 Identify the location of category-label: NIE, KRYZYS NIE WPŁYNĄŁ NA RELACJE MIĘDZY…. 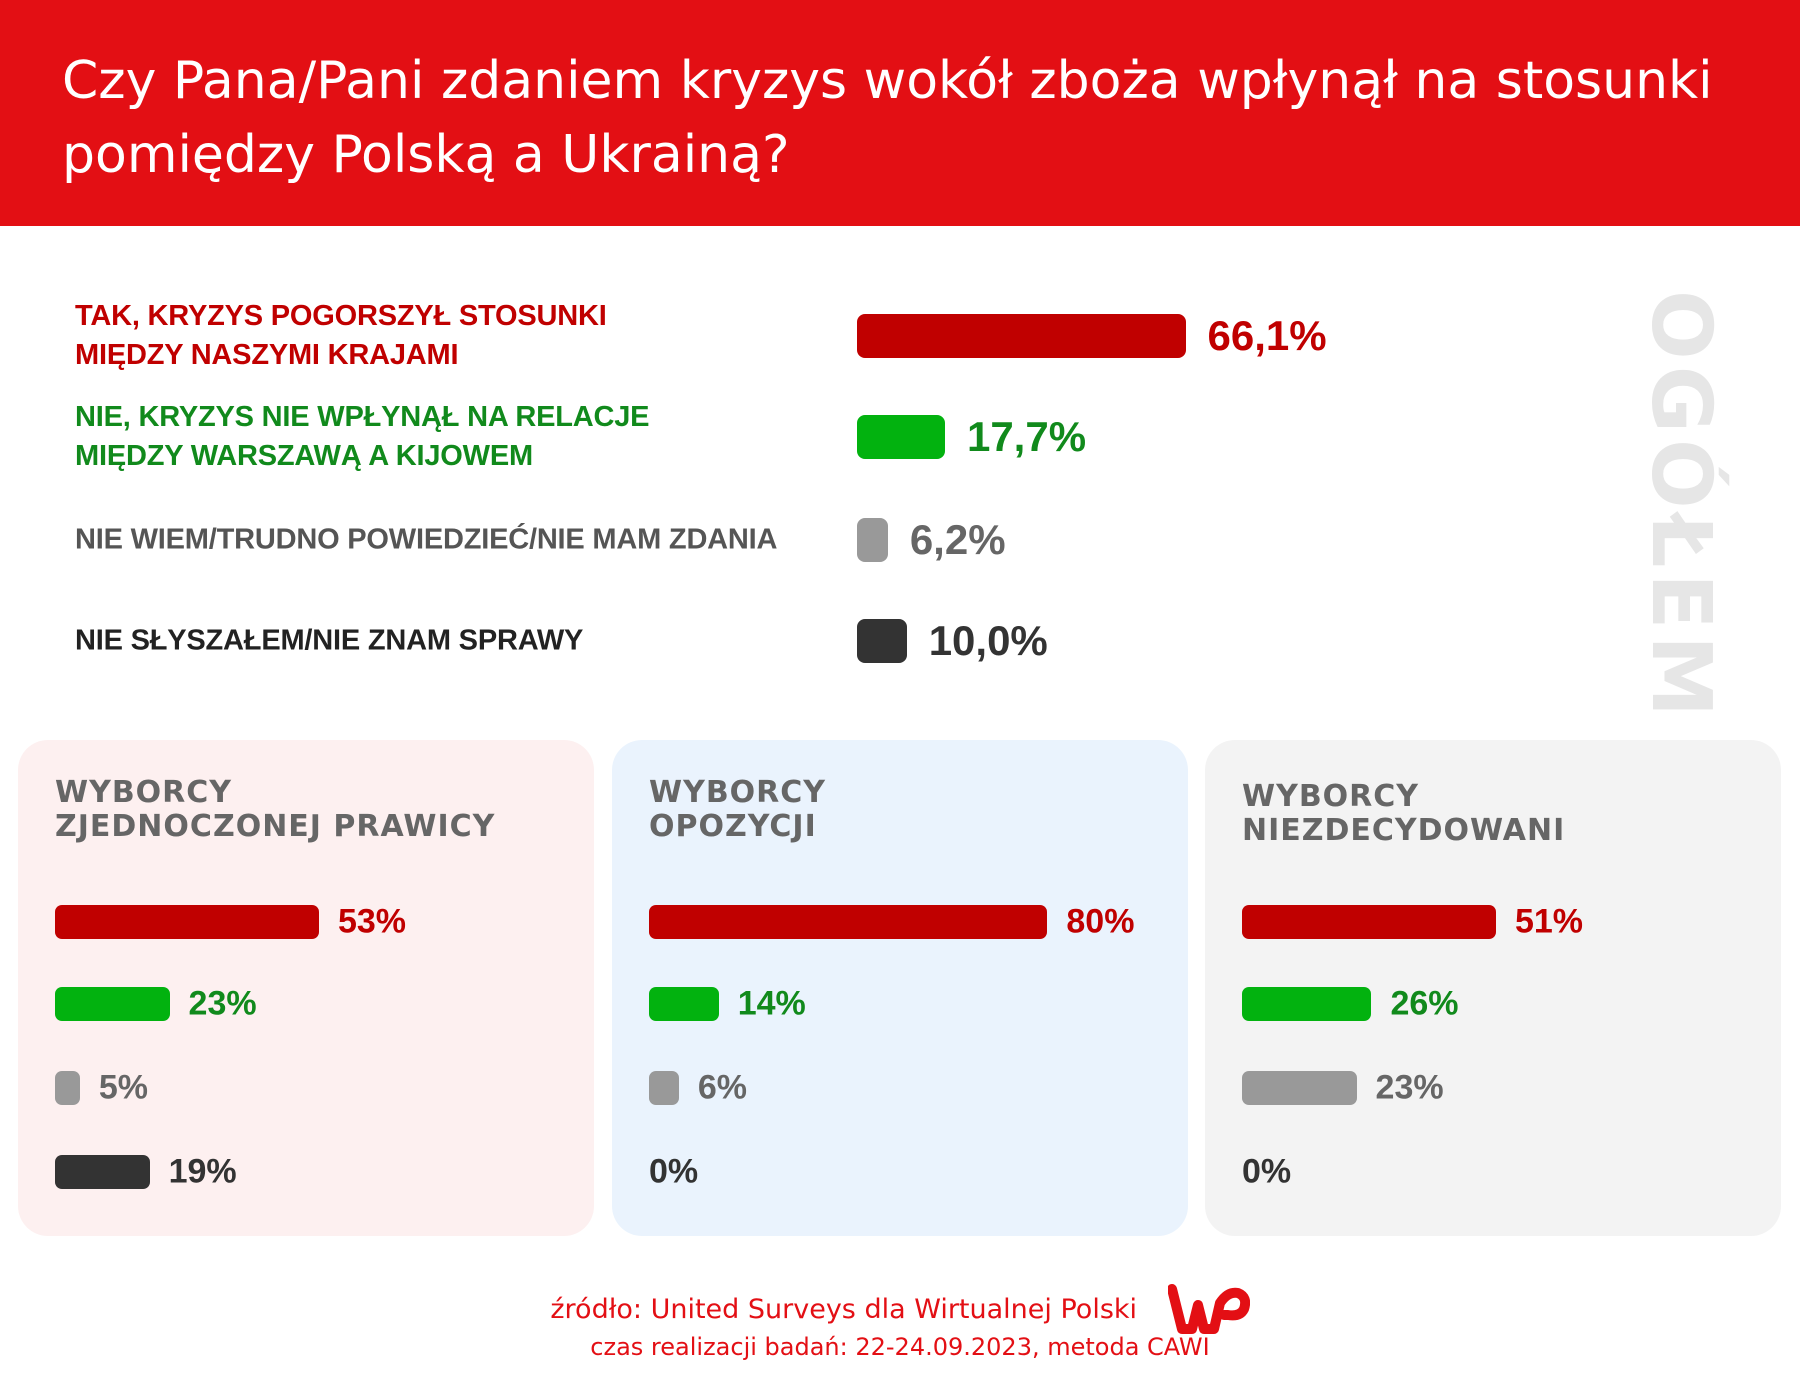
(455, 437).